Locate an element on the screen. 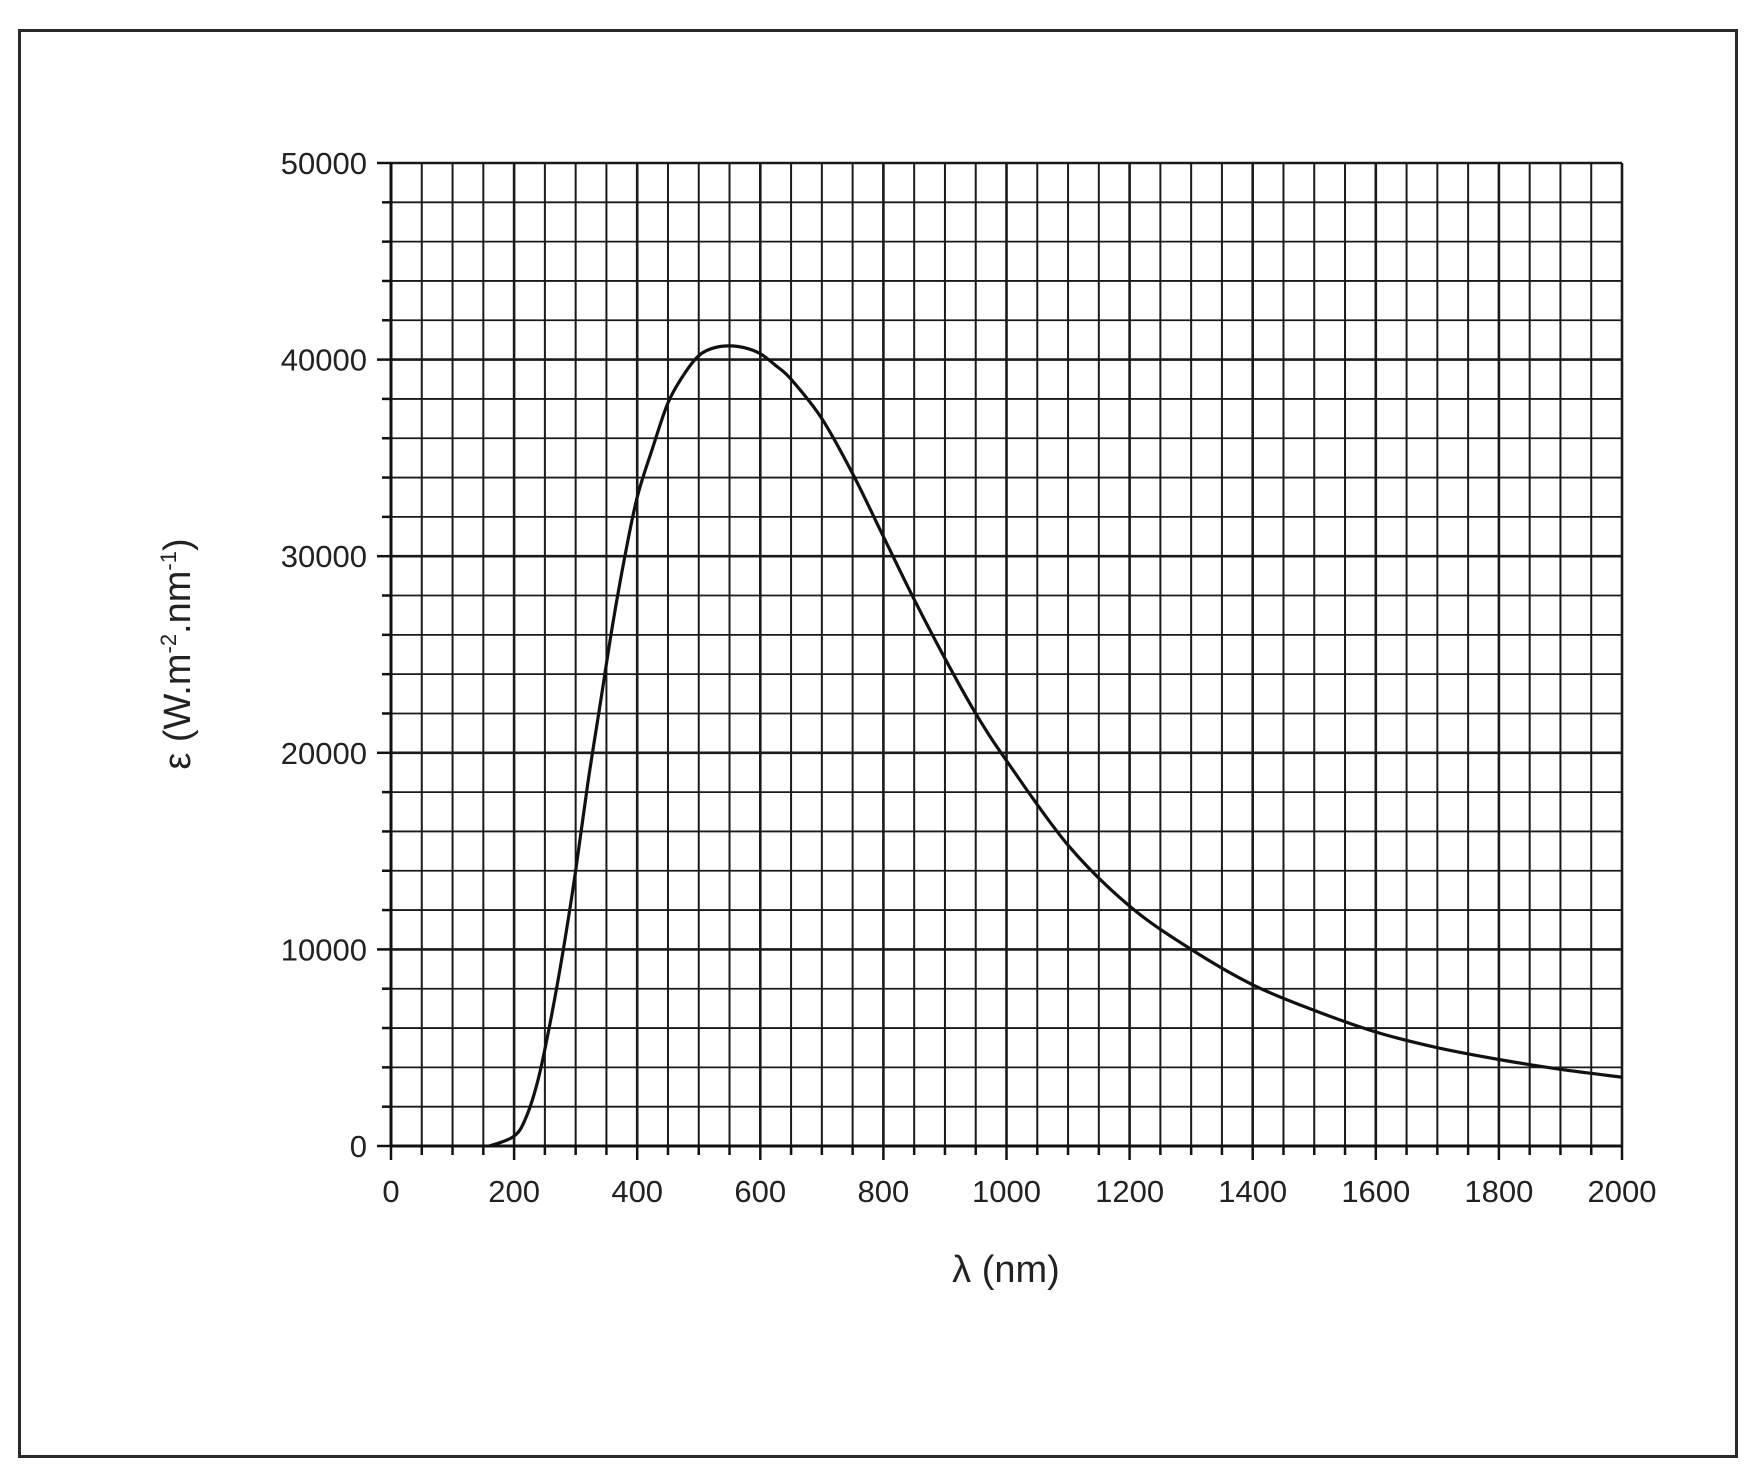 This screenshot has height=1473, width=1763. x-tick-label: 1000 is located at coordinates (1006, 1191).